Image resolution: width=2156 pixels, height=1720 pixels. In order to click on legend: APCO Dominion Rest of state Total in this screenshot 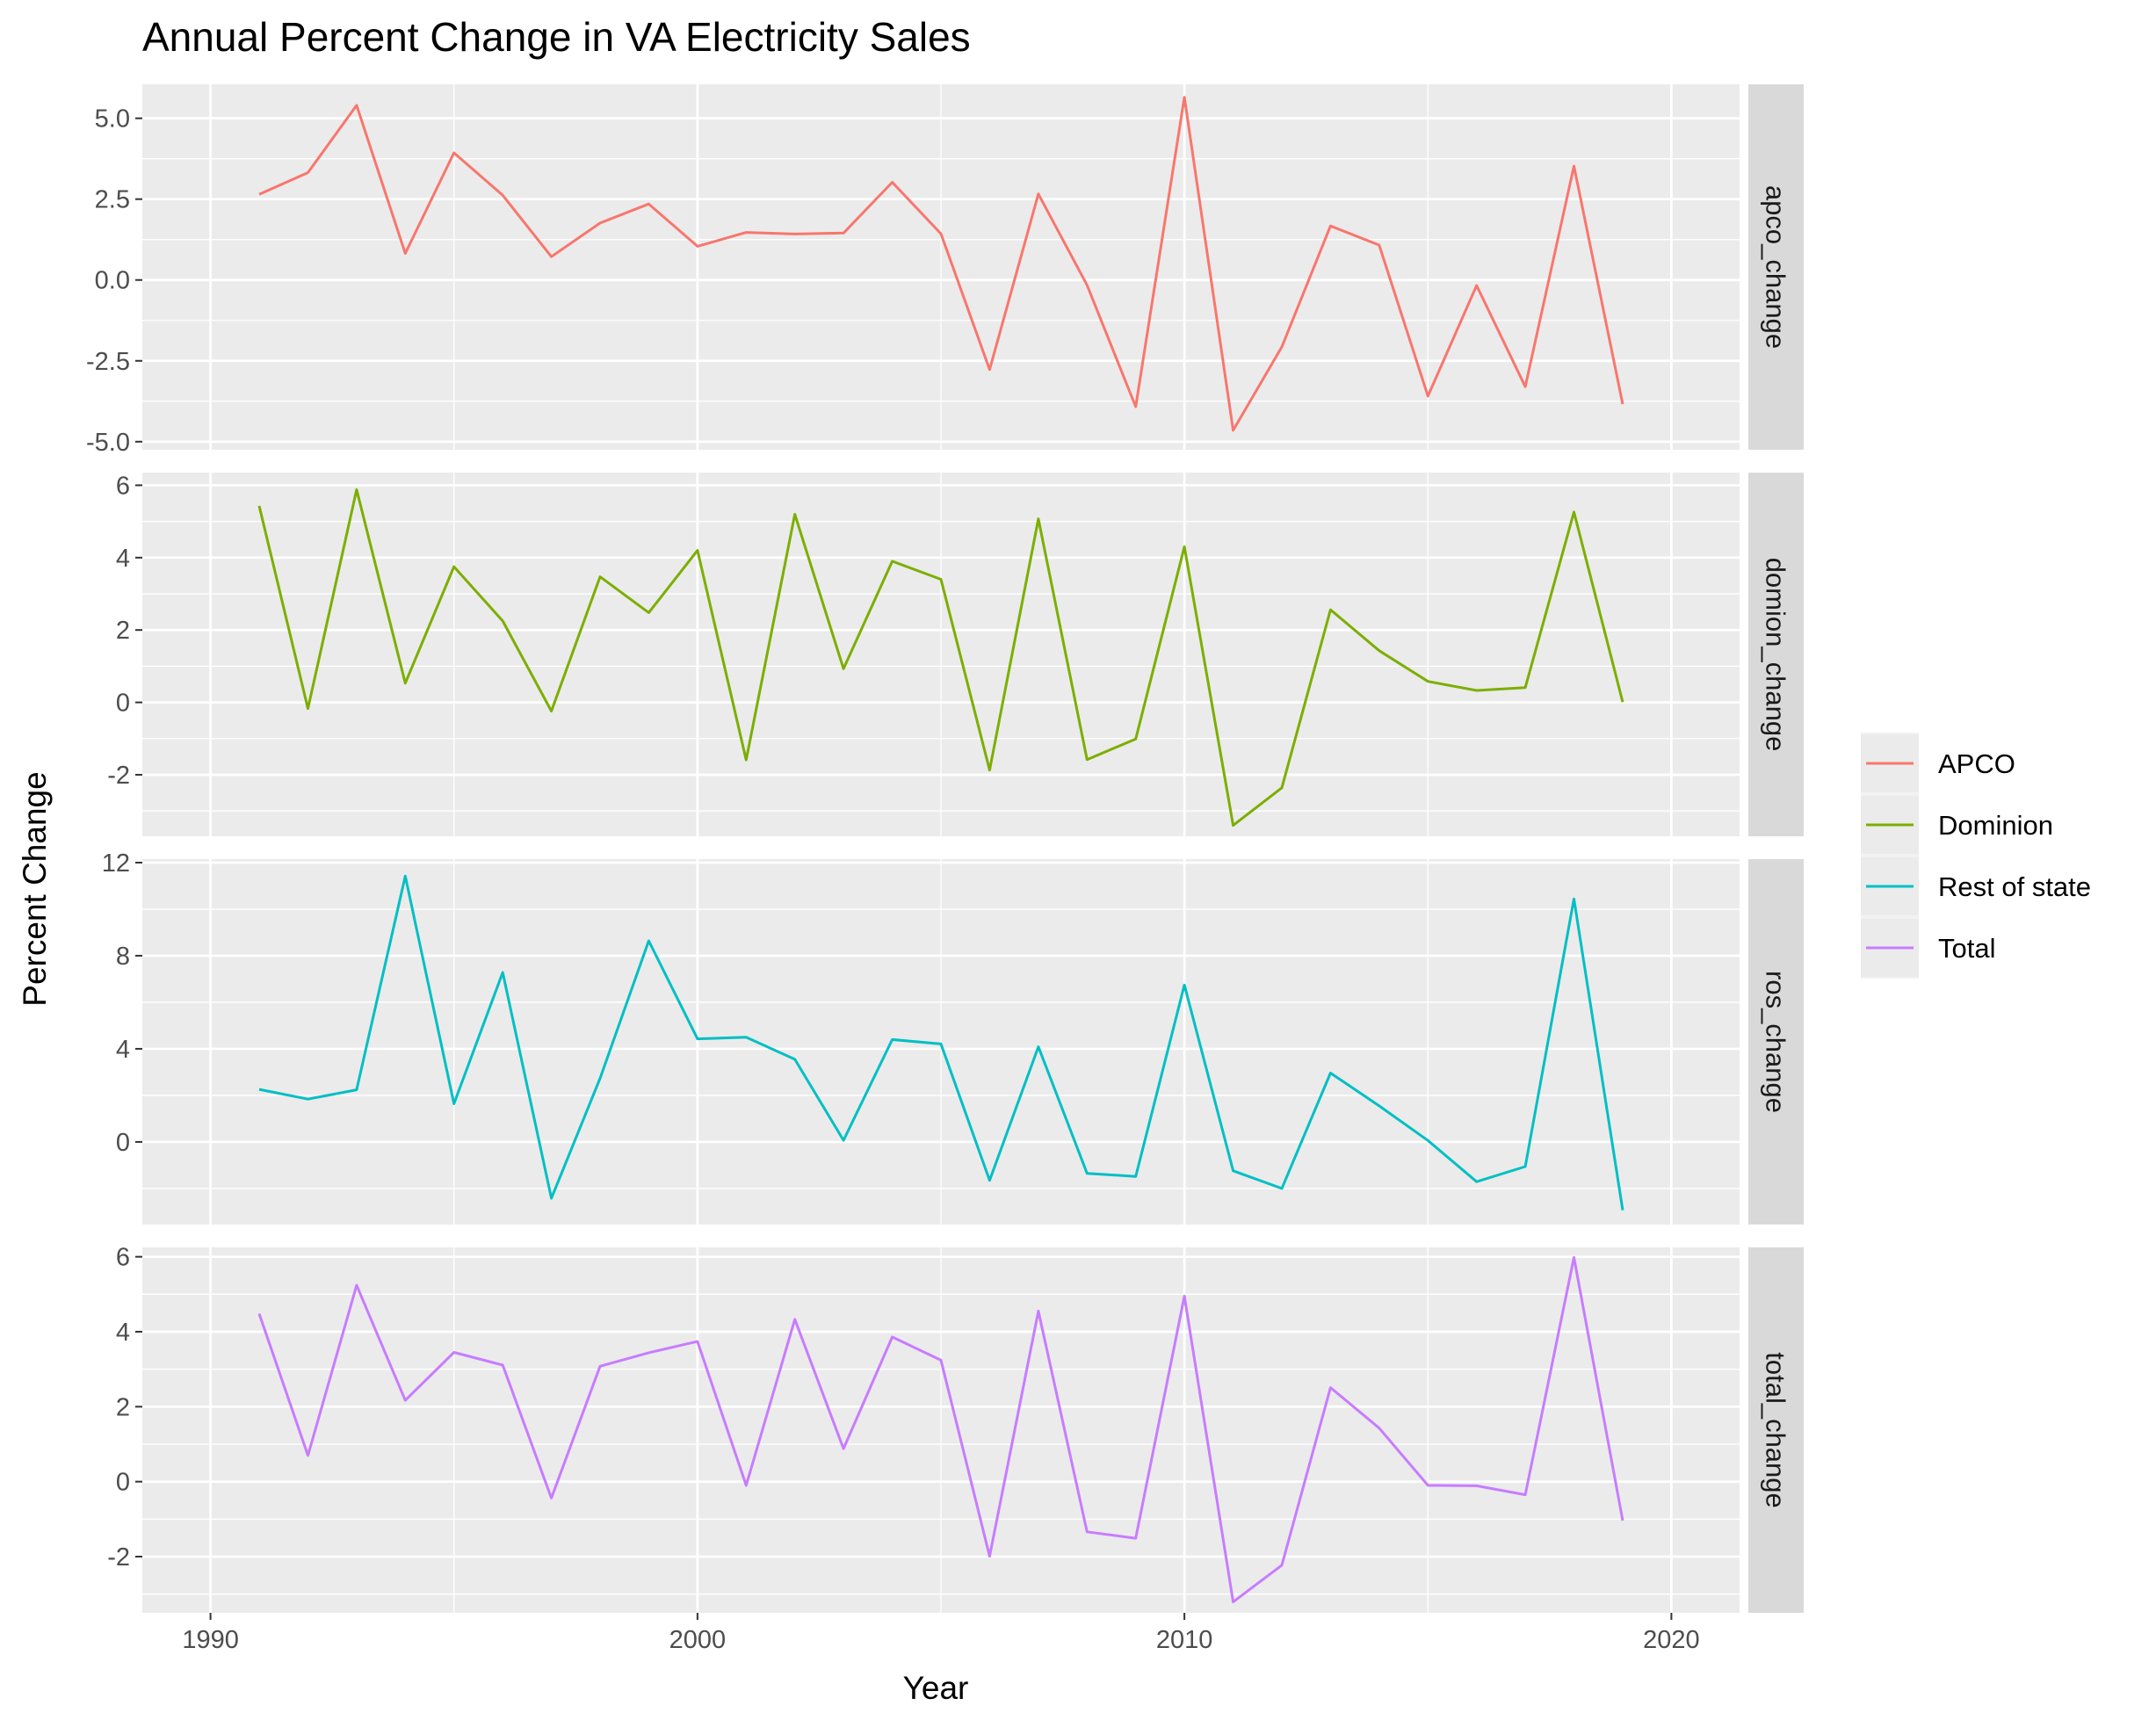, I will do `click(1976, 856)`.